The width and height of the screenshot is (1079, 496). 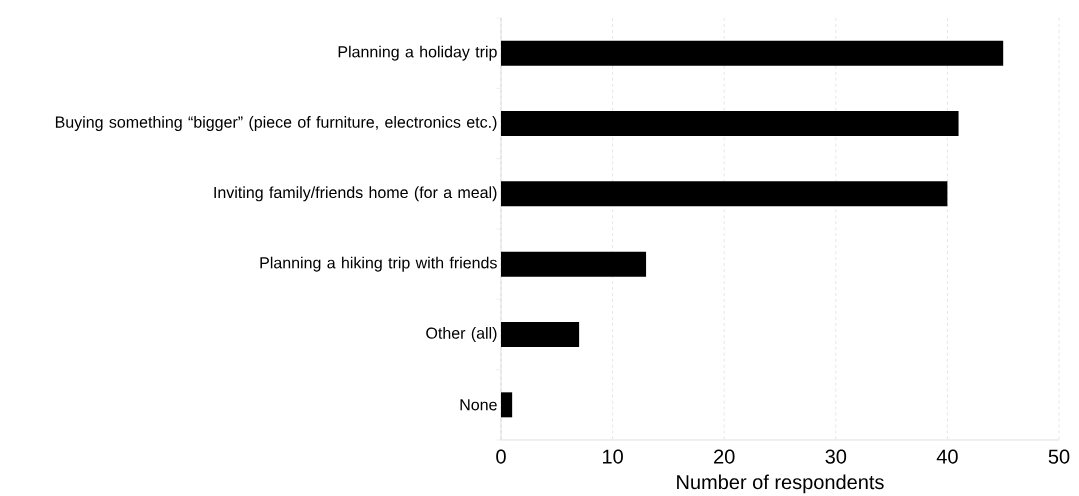 What do you see at coordinates (417, 53) in the screenshot?
I see `y-tick-label: Planning a holiday trip` at bounding box center [417, 53].